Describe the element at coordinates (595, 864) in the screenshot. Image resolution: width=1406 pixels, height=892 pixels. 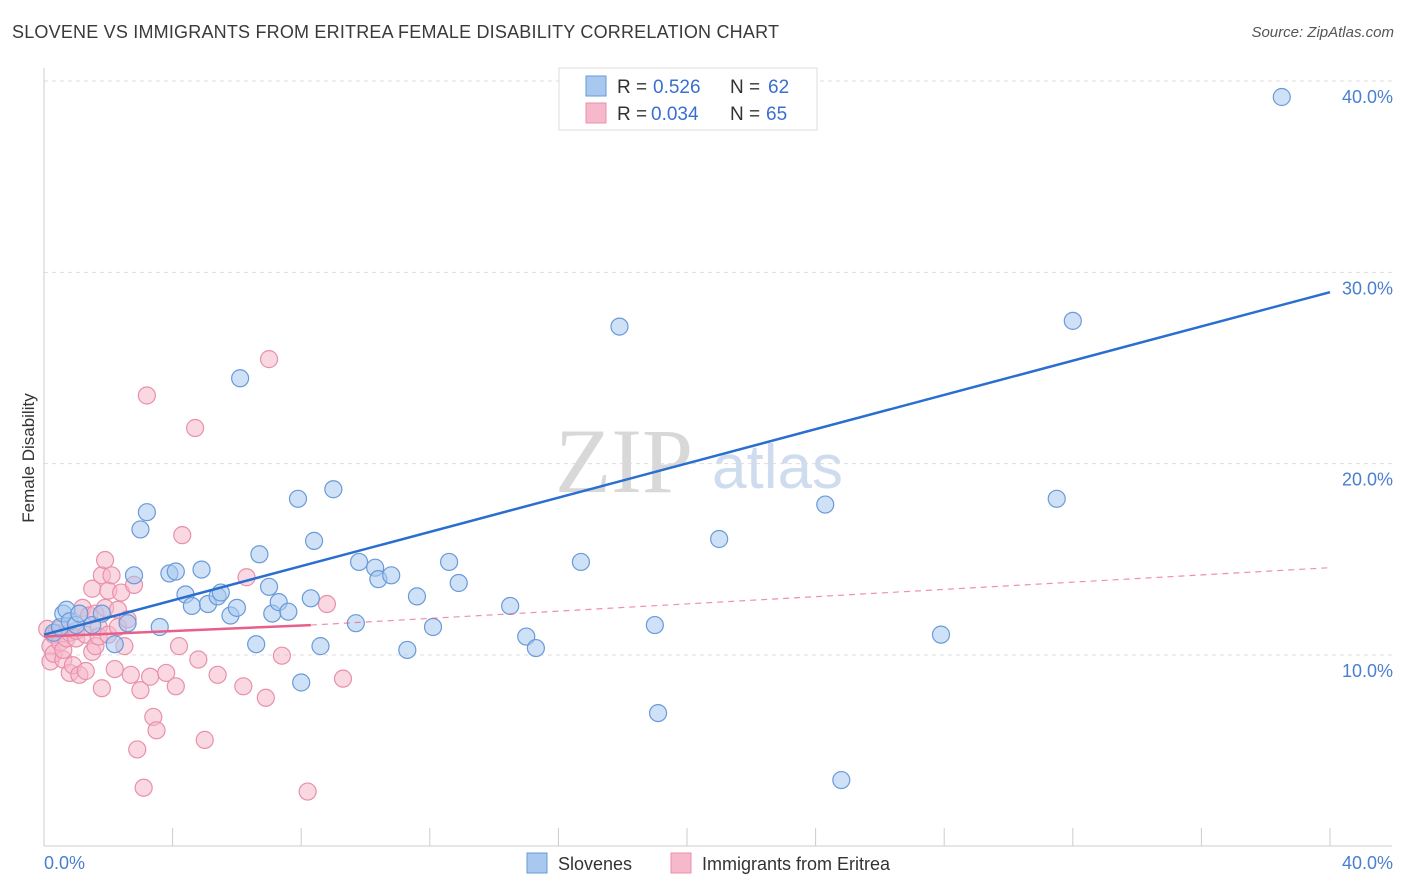
I see `bottom-legend-label-slovenes: Slovenes` at that location.